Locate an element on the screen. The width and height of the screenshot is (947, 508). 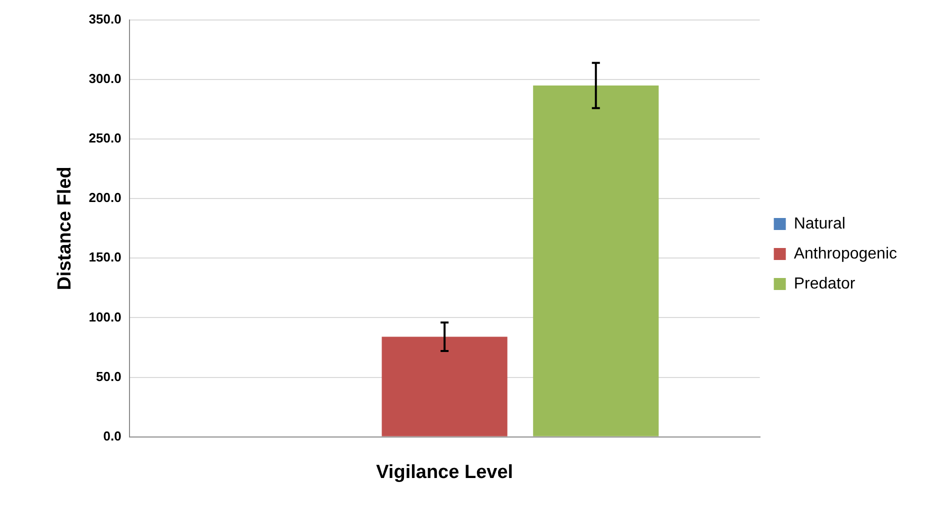
x-axis-title: Vigilance Level is located at coordinates (445, 472).